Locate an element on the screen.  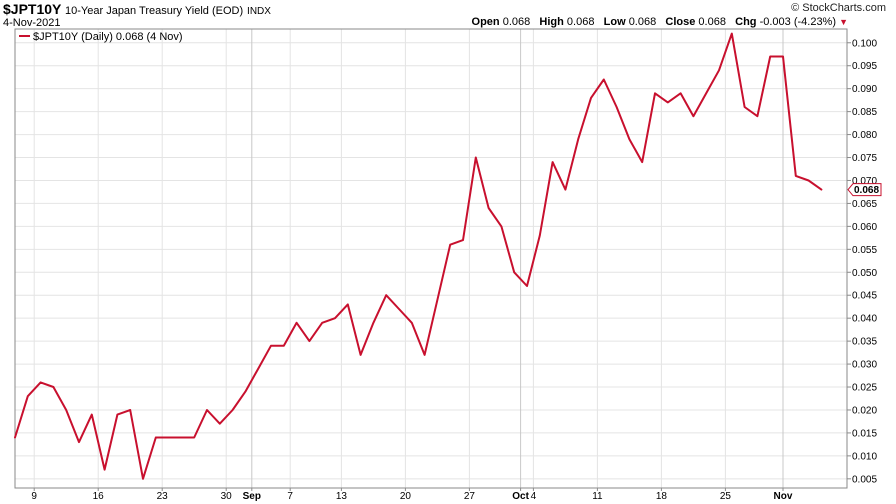
y-tick-label: 0.045 is located at coordinates (864, 296).